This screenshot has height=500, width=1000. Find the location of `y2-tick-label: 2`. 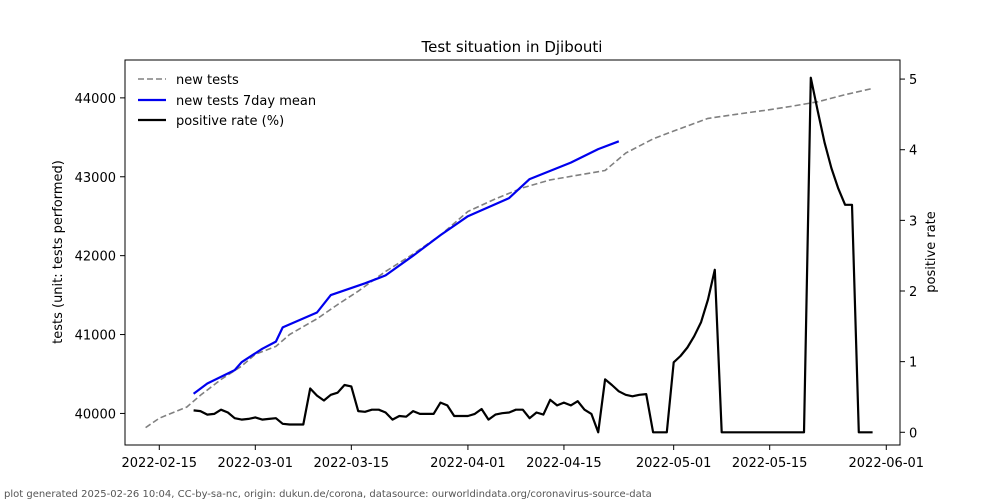

y2-tick-label: 2 is located at coordinates (913, 292).